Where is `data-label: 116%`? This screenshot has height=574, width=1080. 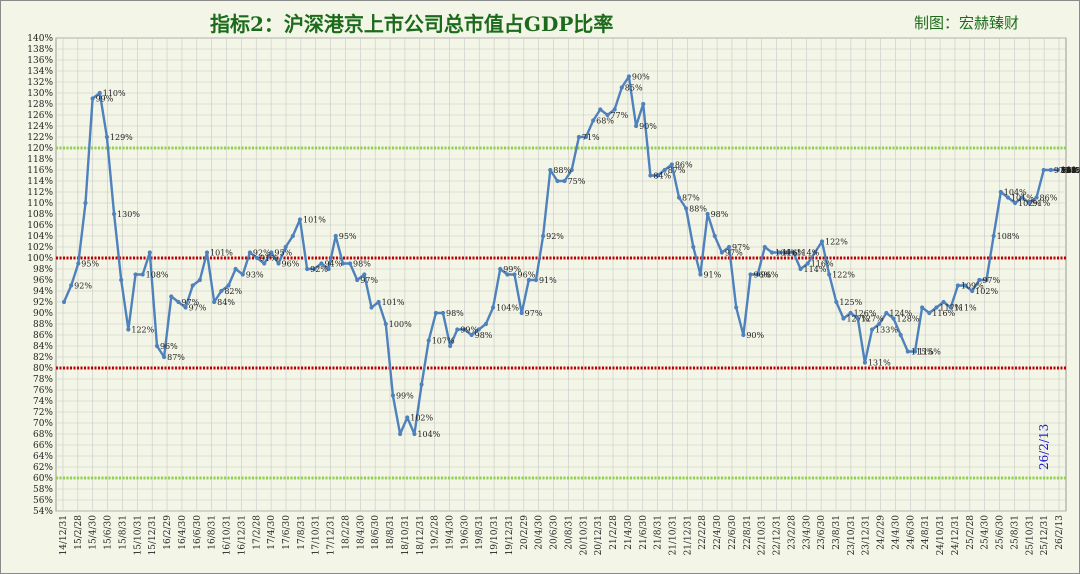
data-label: 116% is located at coordinates (1070, 170).